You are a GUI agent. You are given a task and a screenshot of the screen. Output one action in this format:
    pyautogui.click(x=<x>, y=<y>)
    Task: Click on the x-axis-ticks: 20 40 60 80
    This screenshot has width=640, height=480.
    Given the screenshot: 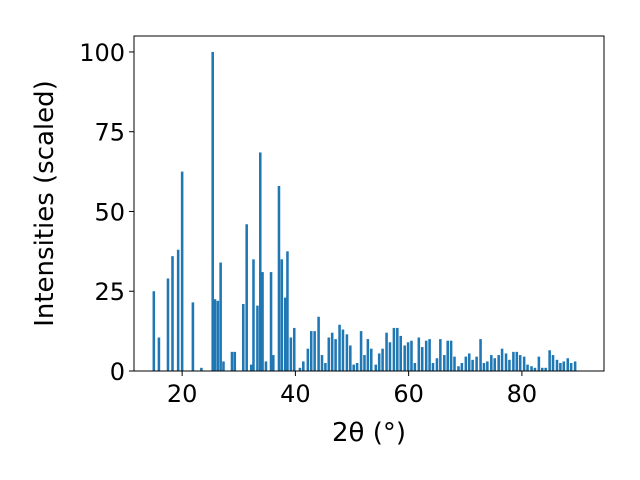 What is the action you would take?
    pyautogui.click(x=352, y=389)
    